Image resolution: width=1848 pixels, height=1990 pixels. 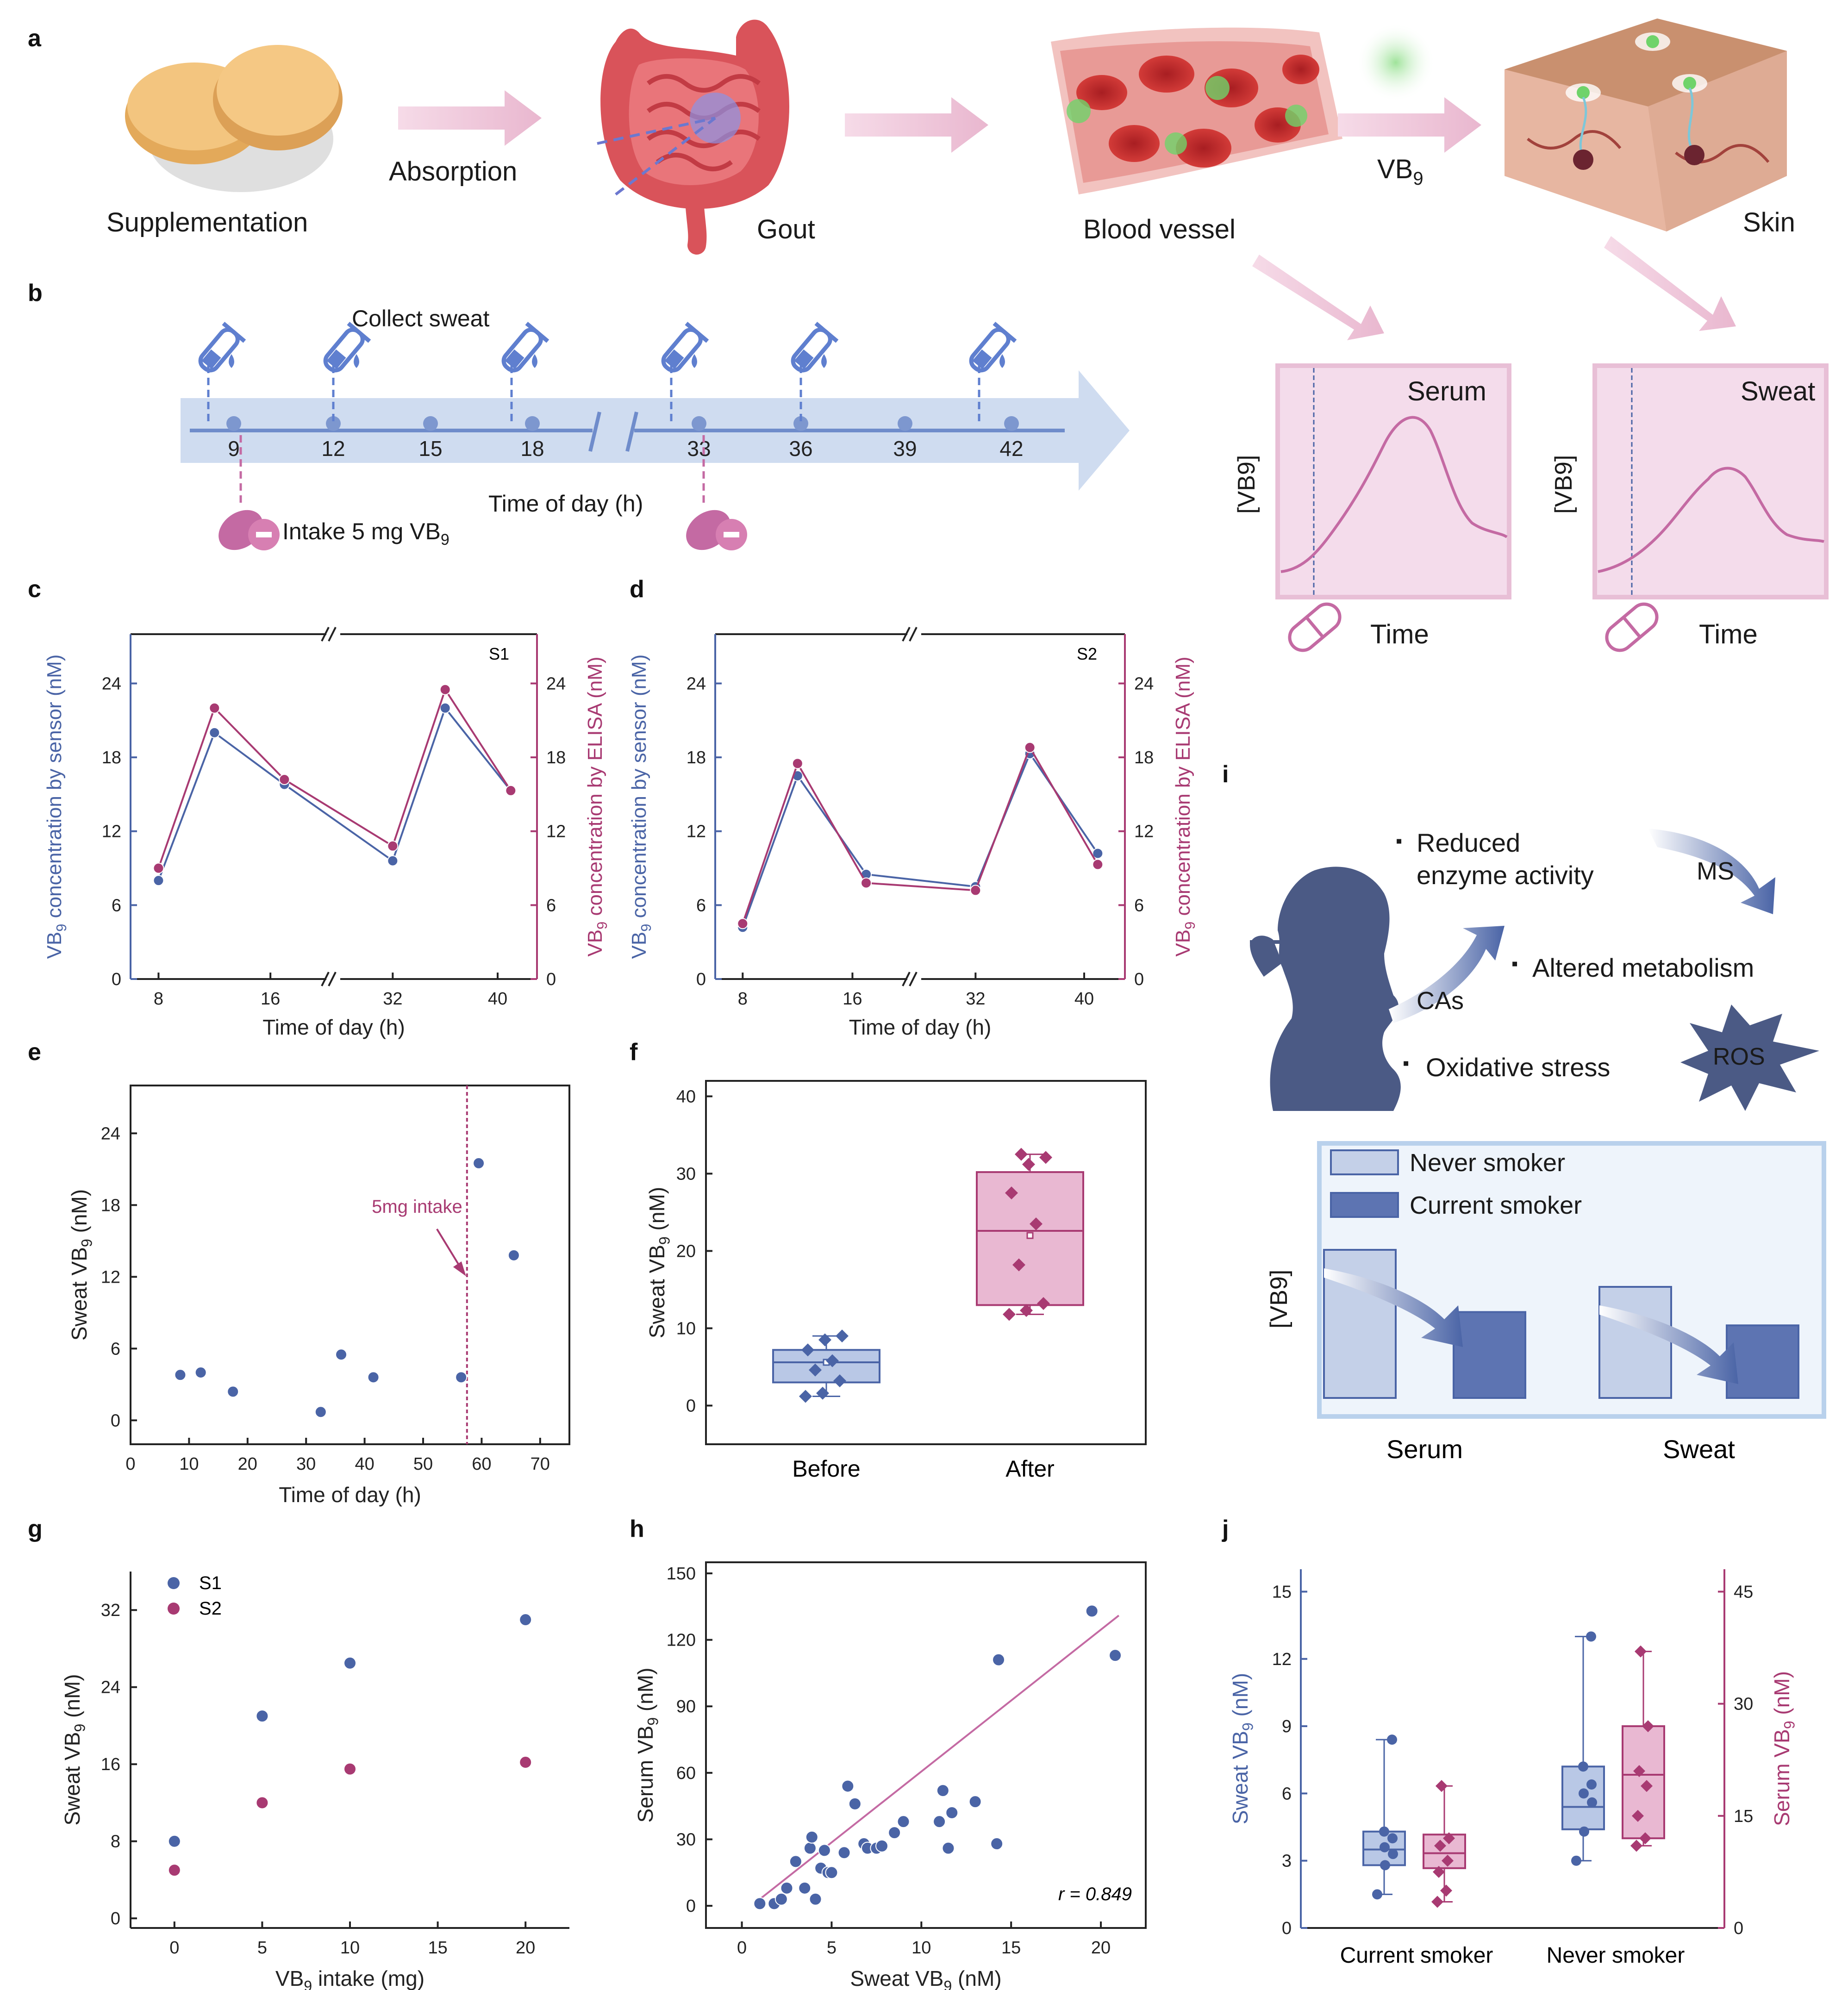 What do you see at coordinates (1518, 1067) in the screenshot?
I see `oxidative-stress-label: Oxidative stress` at bounding box center [1518, 1067].